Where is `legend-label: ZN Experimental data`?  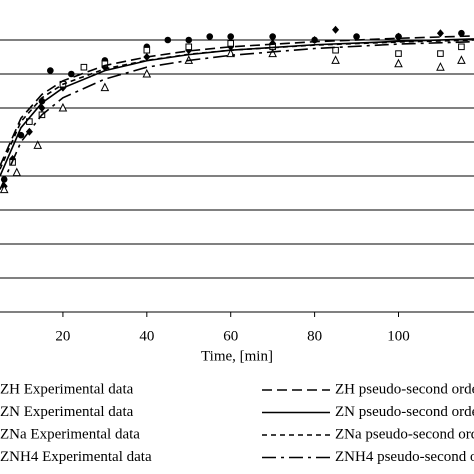
legend-label: ZN Experimental data is located at coordinates (67, 412).